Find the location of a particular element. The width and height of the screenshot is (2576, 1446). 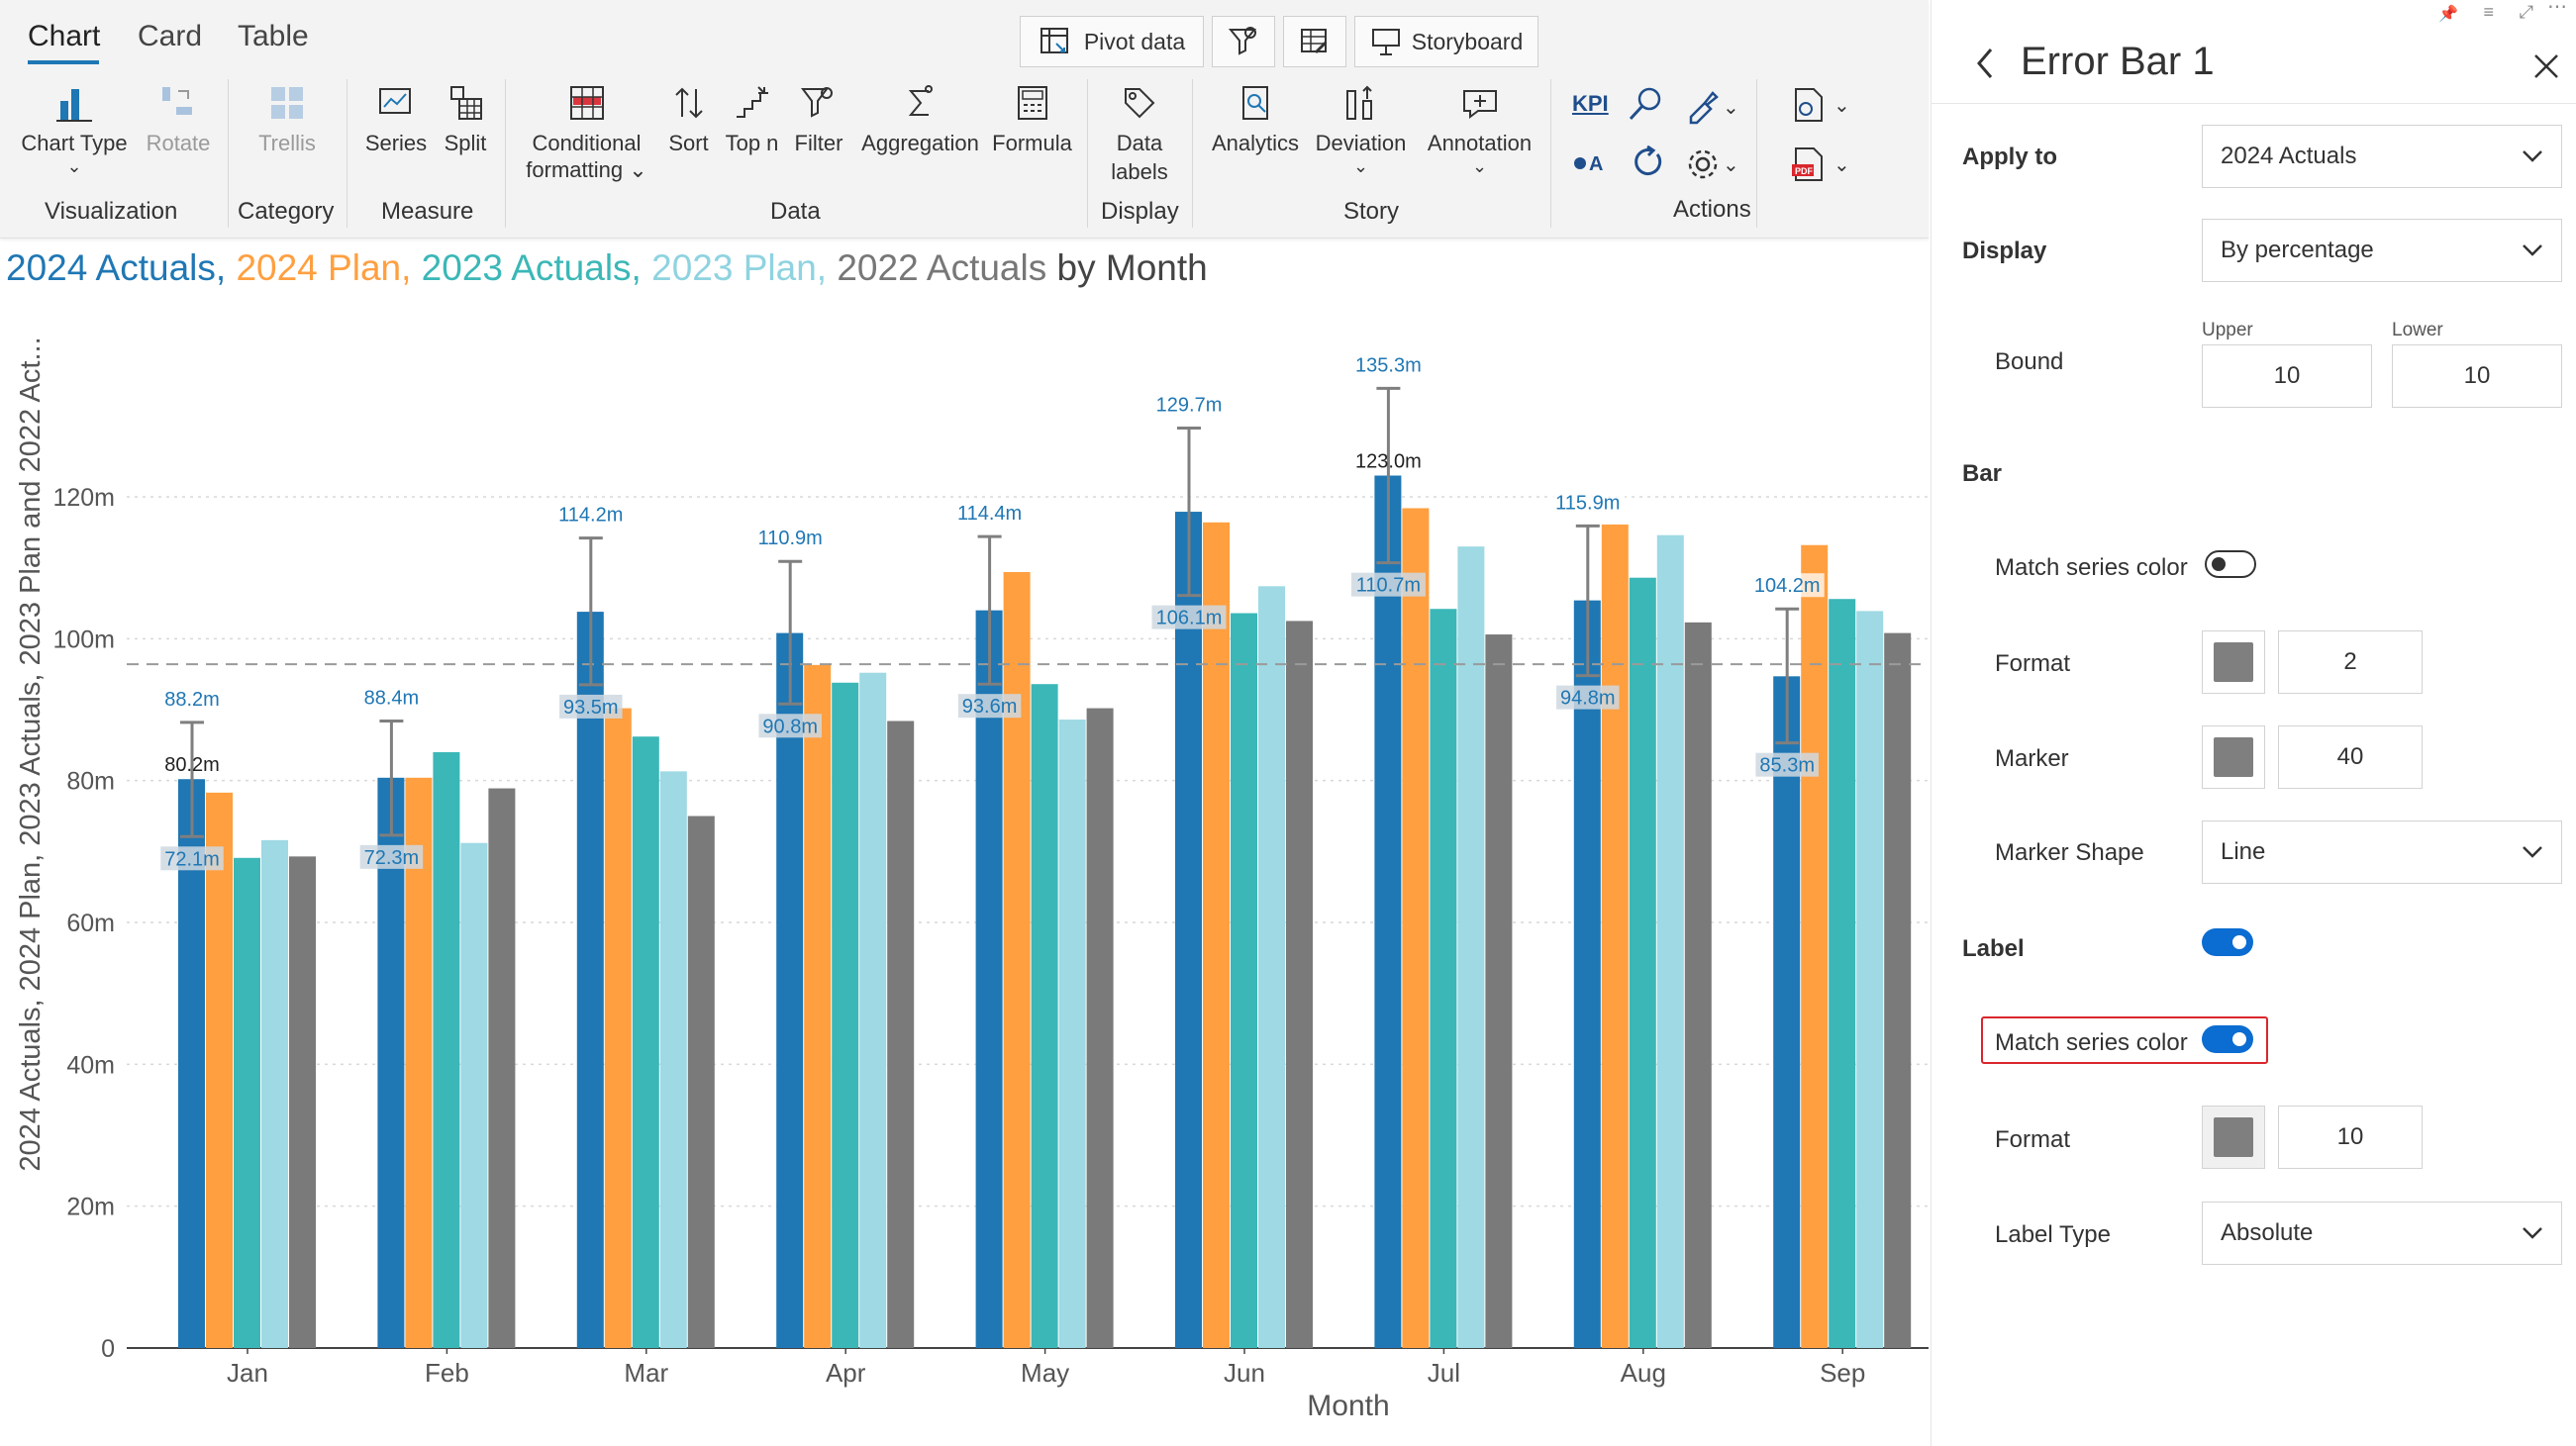

kpi-button: KPI is located at coordinates (1591, 103).